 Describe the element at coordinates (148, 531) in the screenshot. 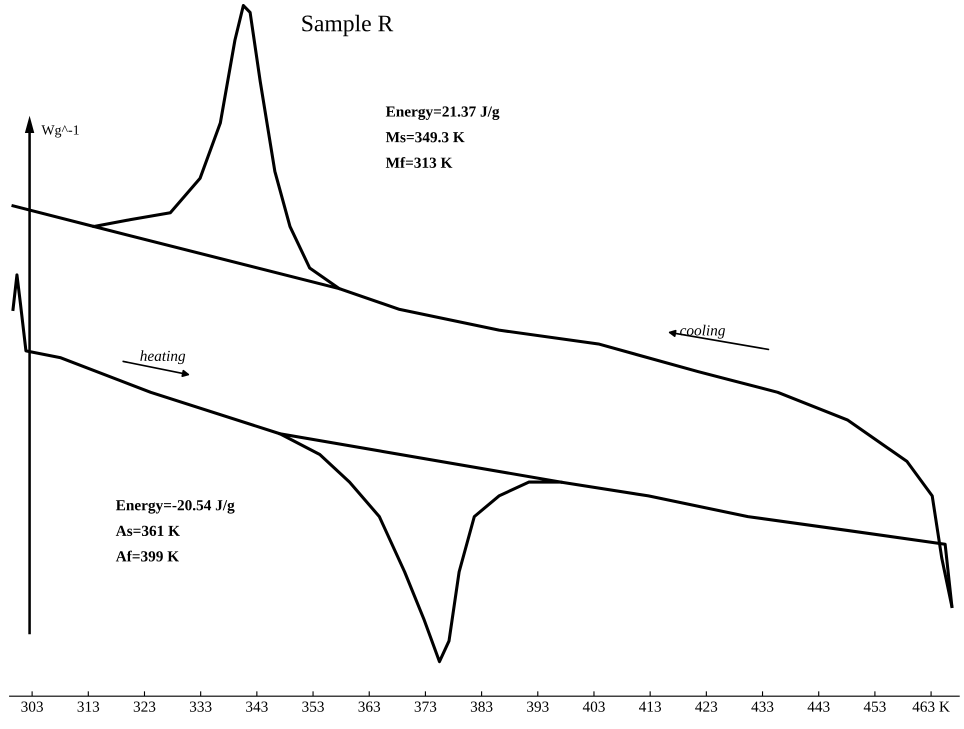

I see `annotation: As=361 K` at that location.